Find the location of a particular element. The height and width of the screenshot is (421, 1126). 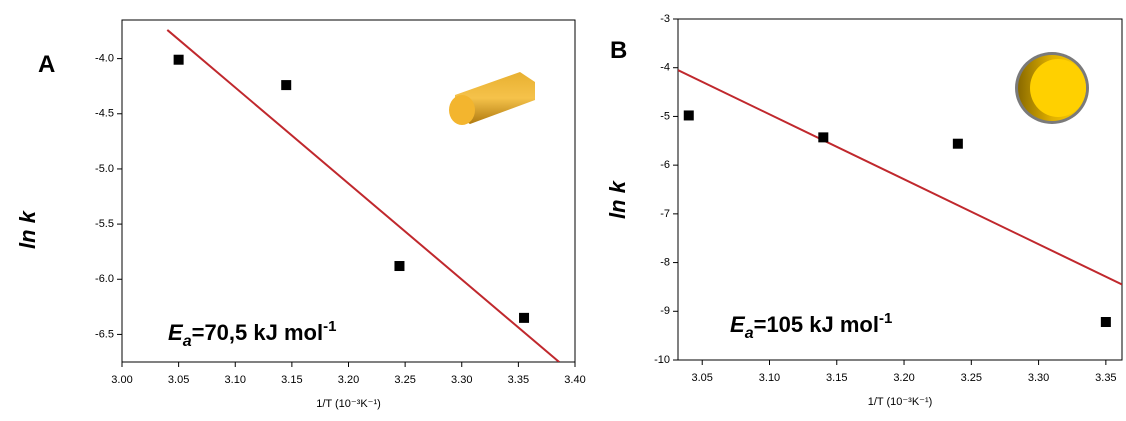

rod-icon is located at coordinates (492, 98).